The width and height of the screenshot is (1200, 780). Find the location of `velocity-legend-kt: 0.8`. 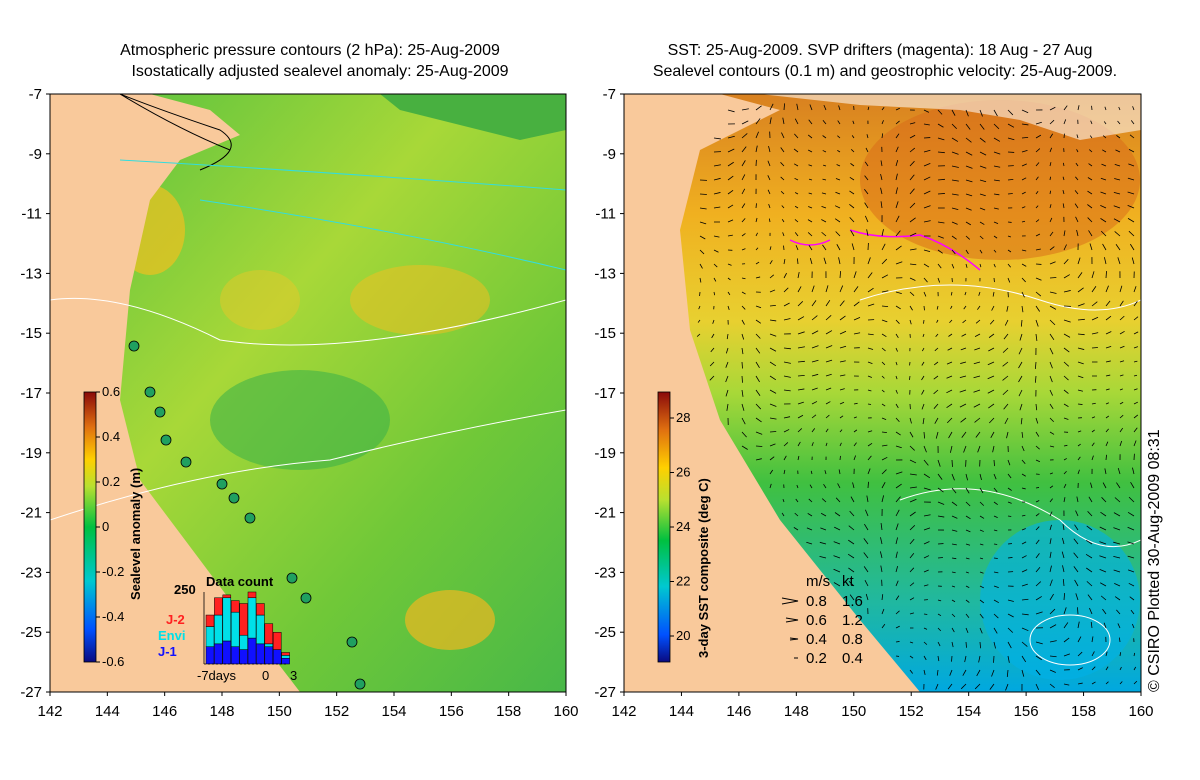

velocity-legend-kt: 0.8 is located at coordinates (852, 639).